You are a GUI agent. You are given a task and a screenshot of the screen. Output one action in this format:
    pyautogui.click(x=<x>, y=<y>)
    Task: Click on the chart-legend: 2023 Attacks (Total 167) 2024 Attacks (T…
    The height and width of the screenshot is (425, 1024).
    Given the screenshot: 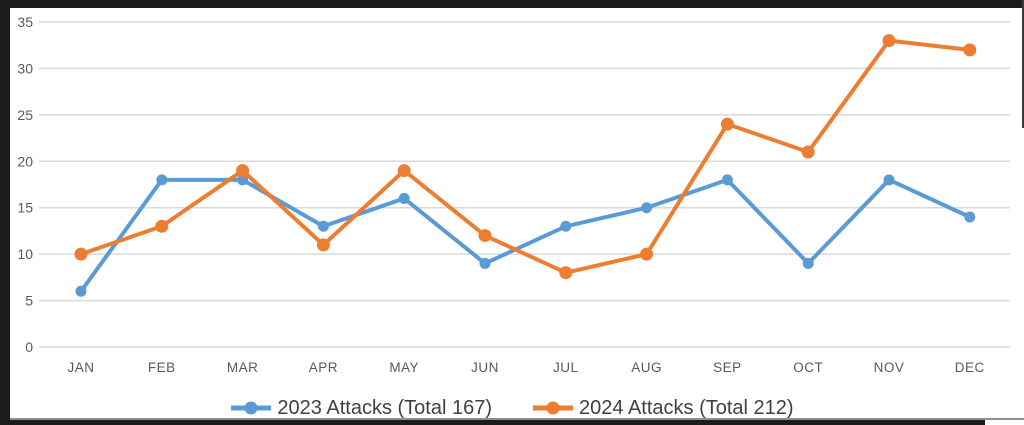 What is the action you would take?
    pyautogui.click(x=512, y=408)
    